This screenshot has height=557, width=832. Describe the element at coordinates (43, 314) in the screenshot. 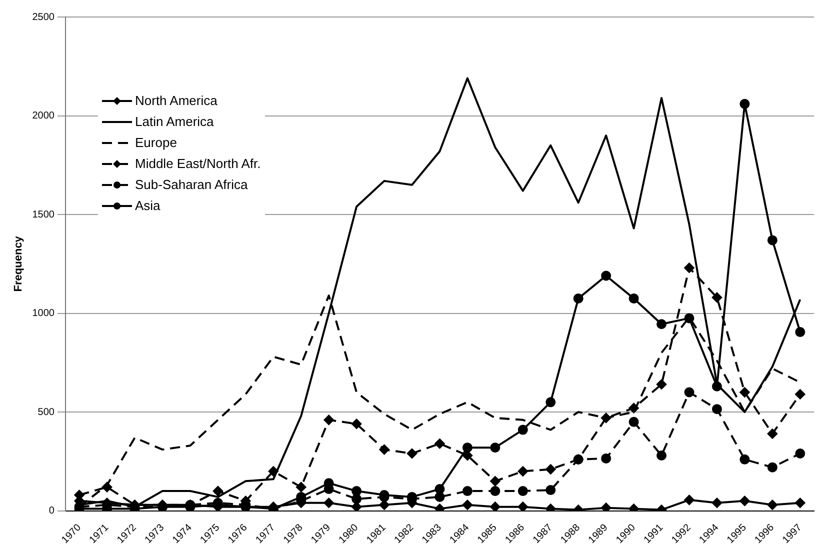

I see `y-tick-label: 1000` at that location.